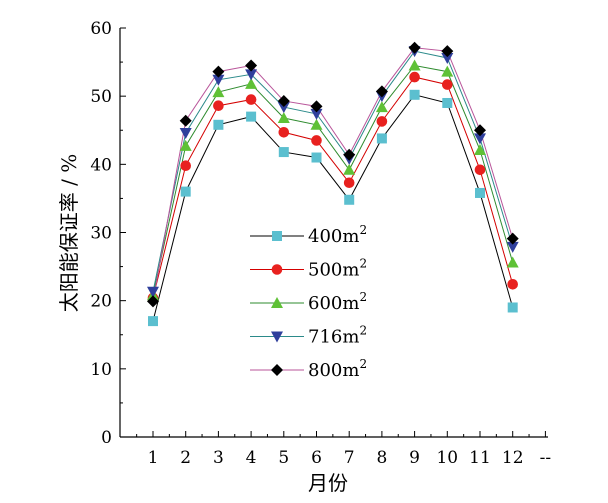  I want to click on x-axis-label: 月份, so click(328, 483).